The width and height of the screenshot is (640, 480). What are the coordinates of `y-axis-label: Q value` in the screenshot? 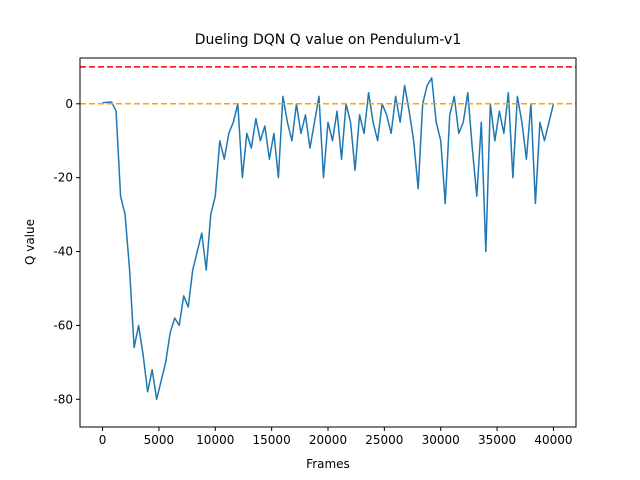 It's located at (30, 242).